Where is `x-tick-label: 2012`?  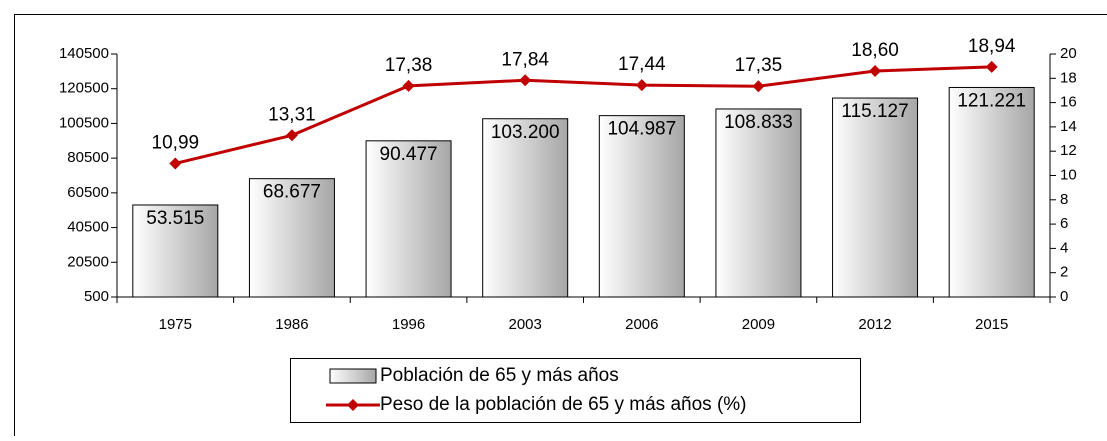 x-tick-label: 2012 is located at coordinates (874, 324).